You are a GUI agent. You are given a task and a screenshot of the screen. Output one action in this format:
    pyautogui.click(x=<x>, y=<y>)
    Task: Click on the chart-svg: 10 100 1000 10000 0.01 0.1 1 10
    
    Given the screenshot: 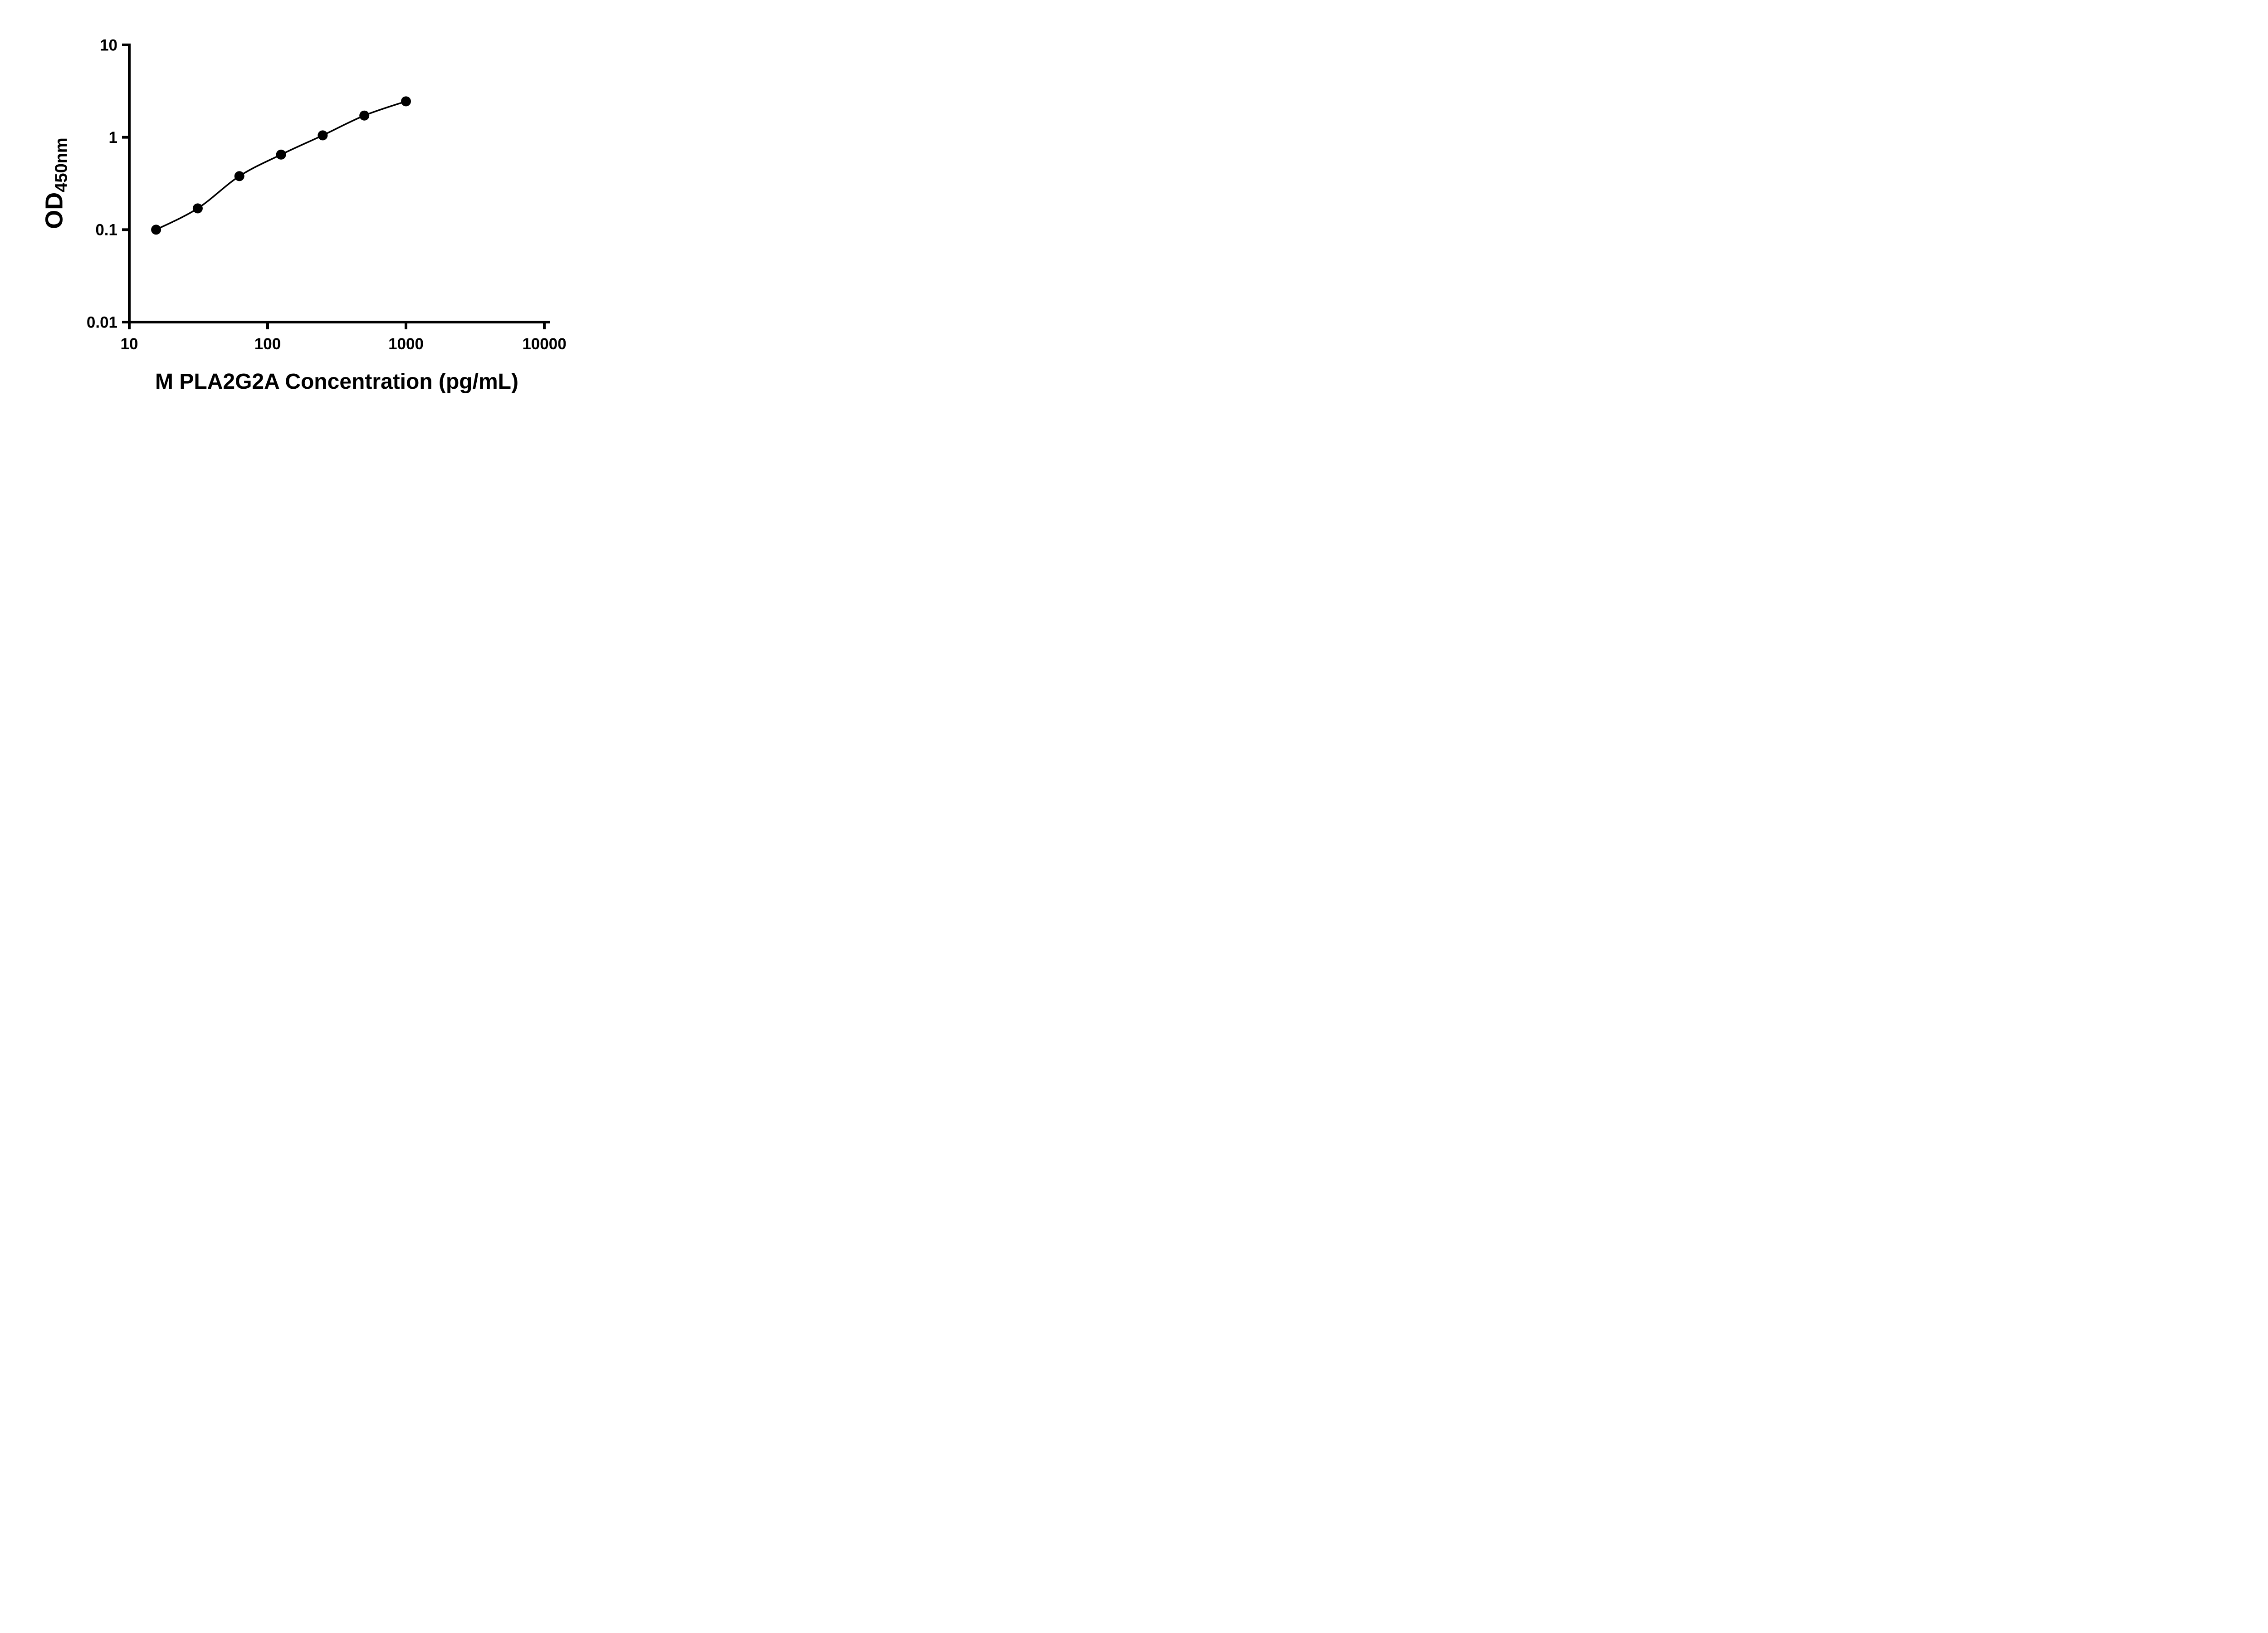 What is the action you would take?
    pyautogui.click(x=327, y=194)
    